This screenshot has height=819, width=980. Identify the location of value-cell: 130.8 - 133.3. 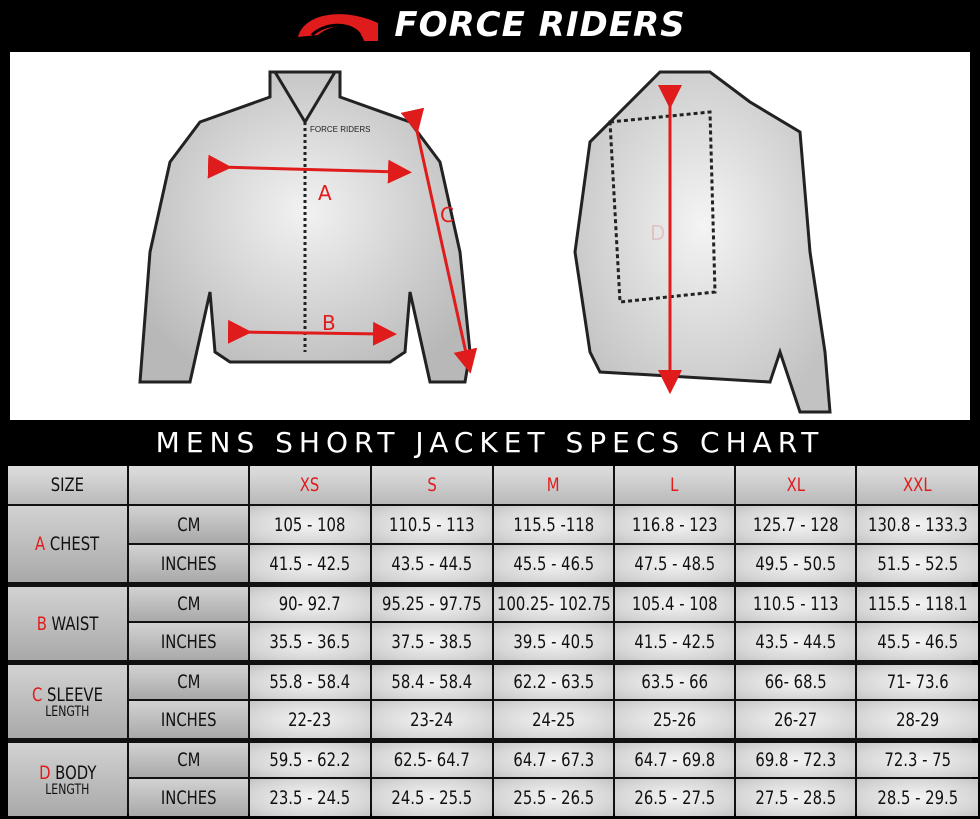
(917, 524).